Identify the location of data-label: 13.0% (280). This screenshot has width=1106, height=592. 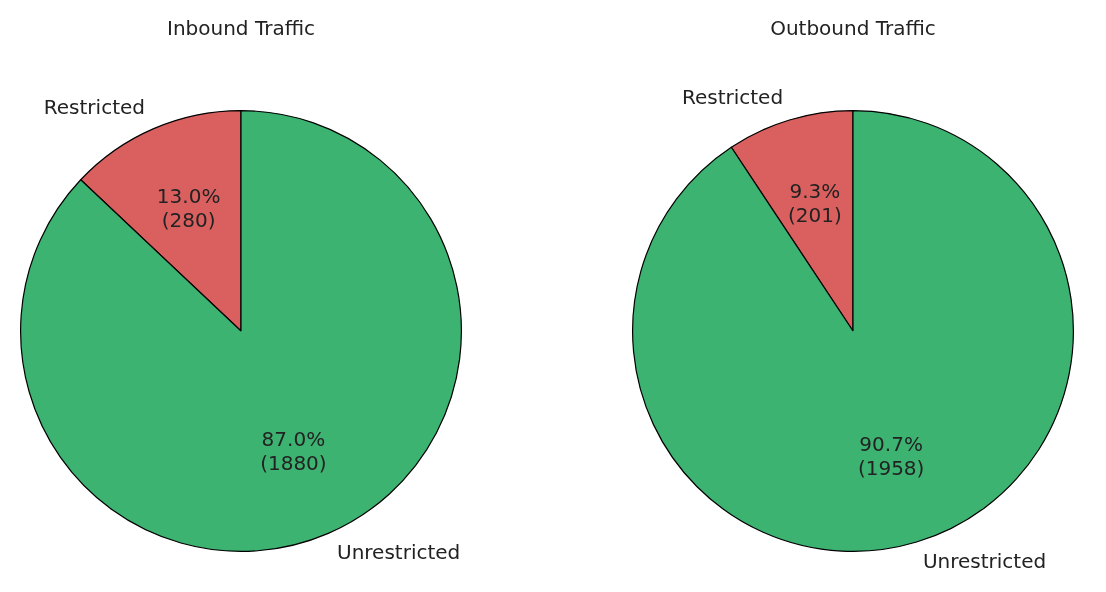
(188, 207).